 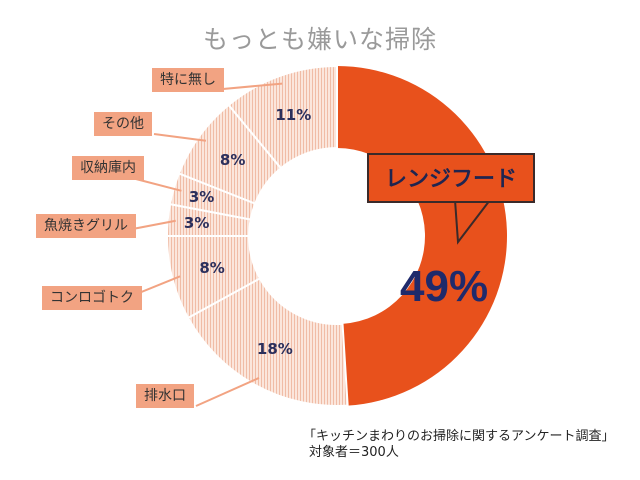 What do you see at coordinates (319, 39) in the screenshot?
I see `chart-title: もっとも嫌いな掃除` at bounding box center [319, 39].